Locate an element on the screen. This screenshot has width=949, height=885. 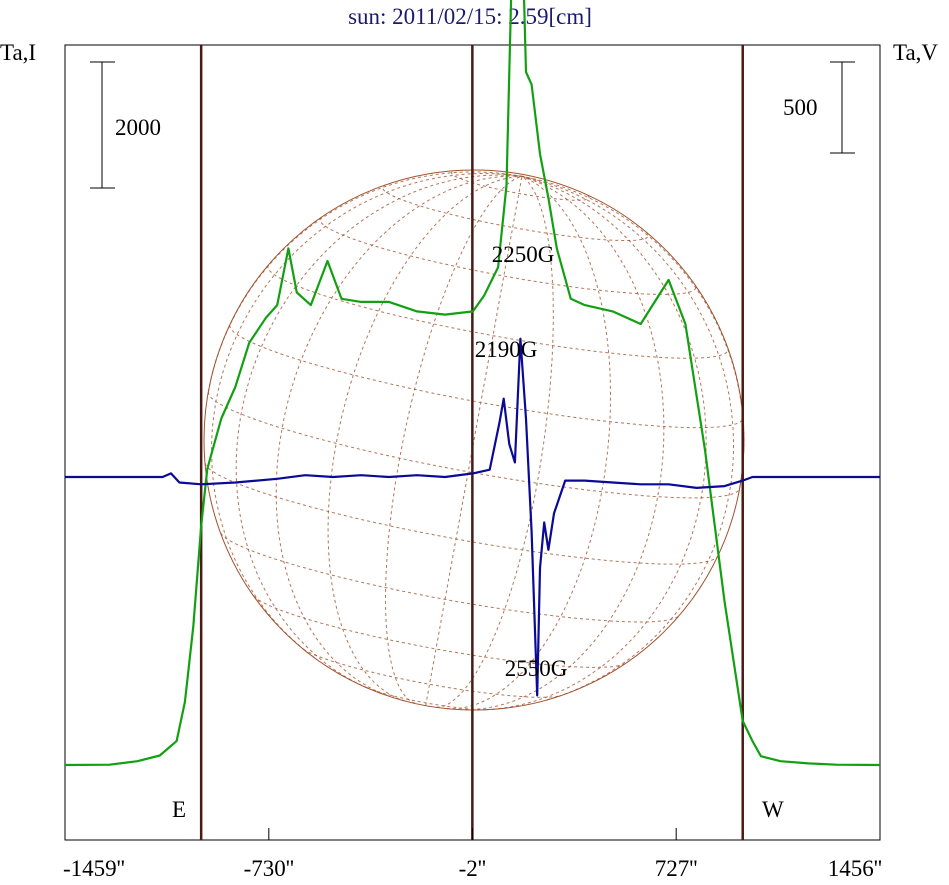
right-axis-label: Ta,V is located at coordinates (915, 52).